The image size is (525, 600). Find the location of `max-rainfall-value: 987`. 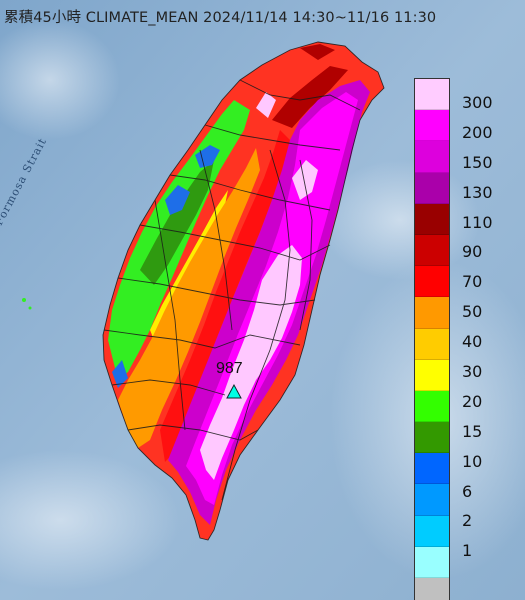

max-rainfall-value: 987 is located at coordinates (229, 368).